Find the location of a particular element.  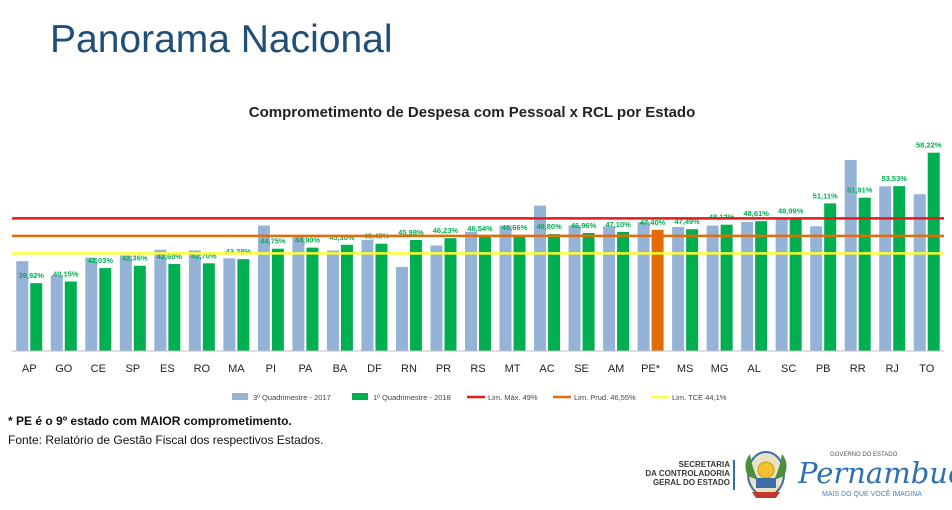

x-tick-DF: DF is located at coordinates (374, 369).